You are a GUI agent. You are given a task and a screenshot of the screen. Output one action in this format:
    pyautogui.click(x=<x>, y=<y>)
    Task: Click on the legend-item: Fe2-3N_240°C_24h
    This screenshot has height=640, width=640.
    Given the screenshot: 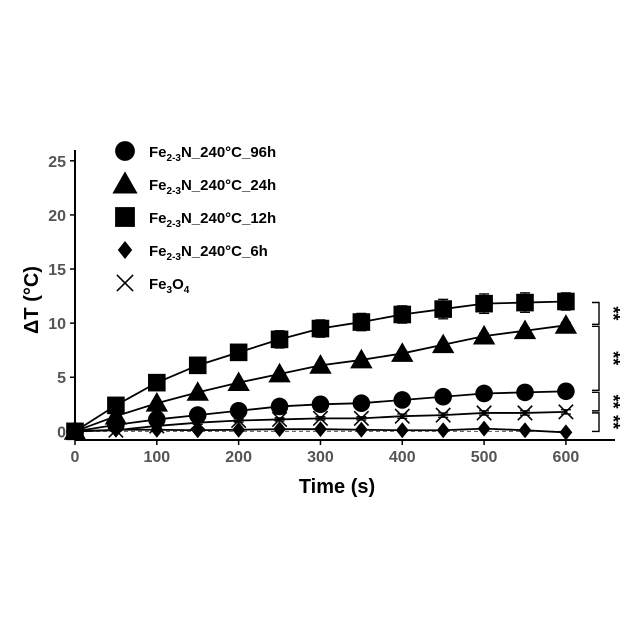 What is the action you would take?
    pyautogui.click(x=194, y=184)
    